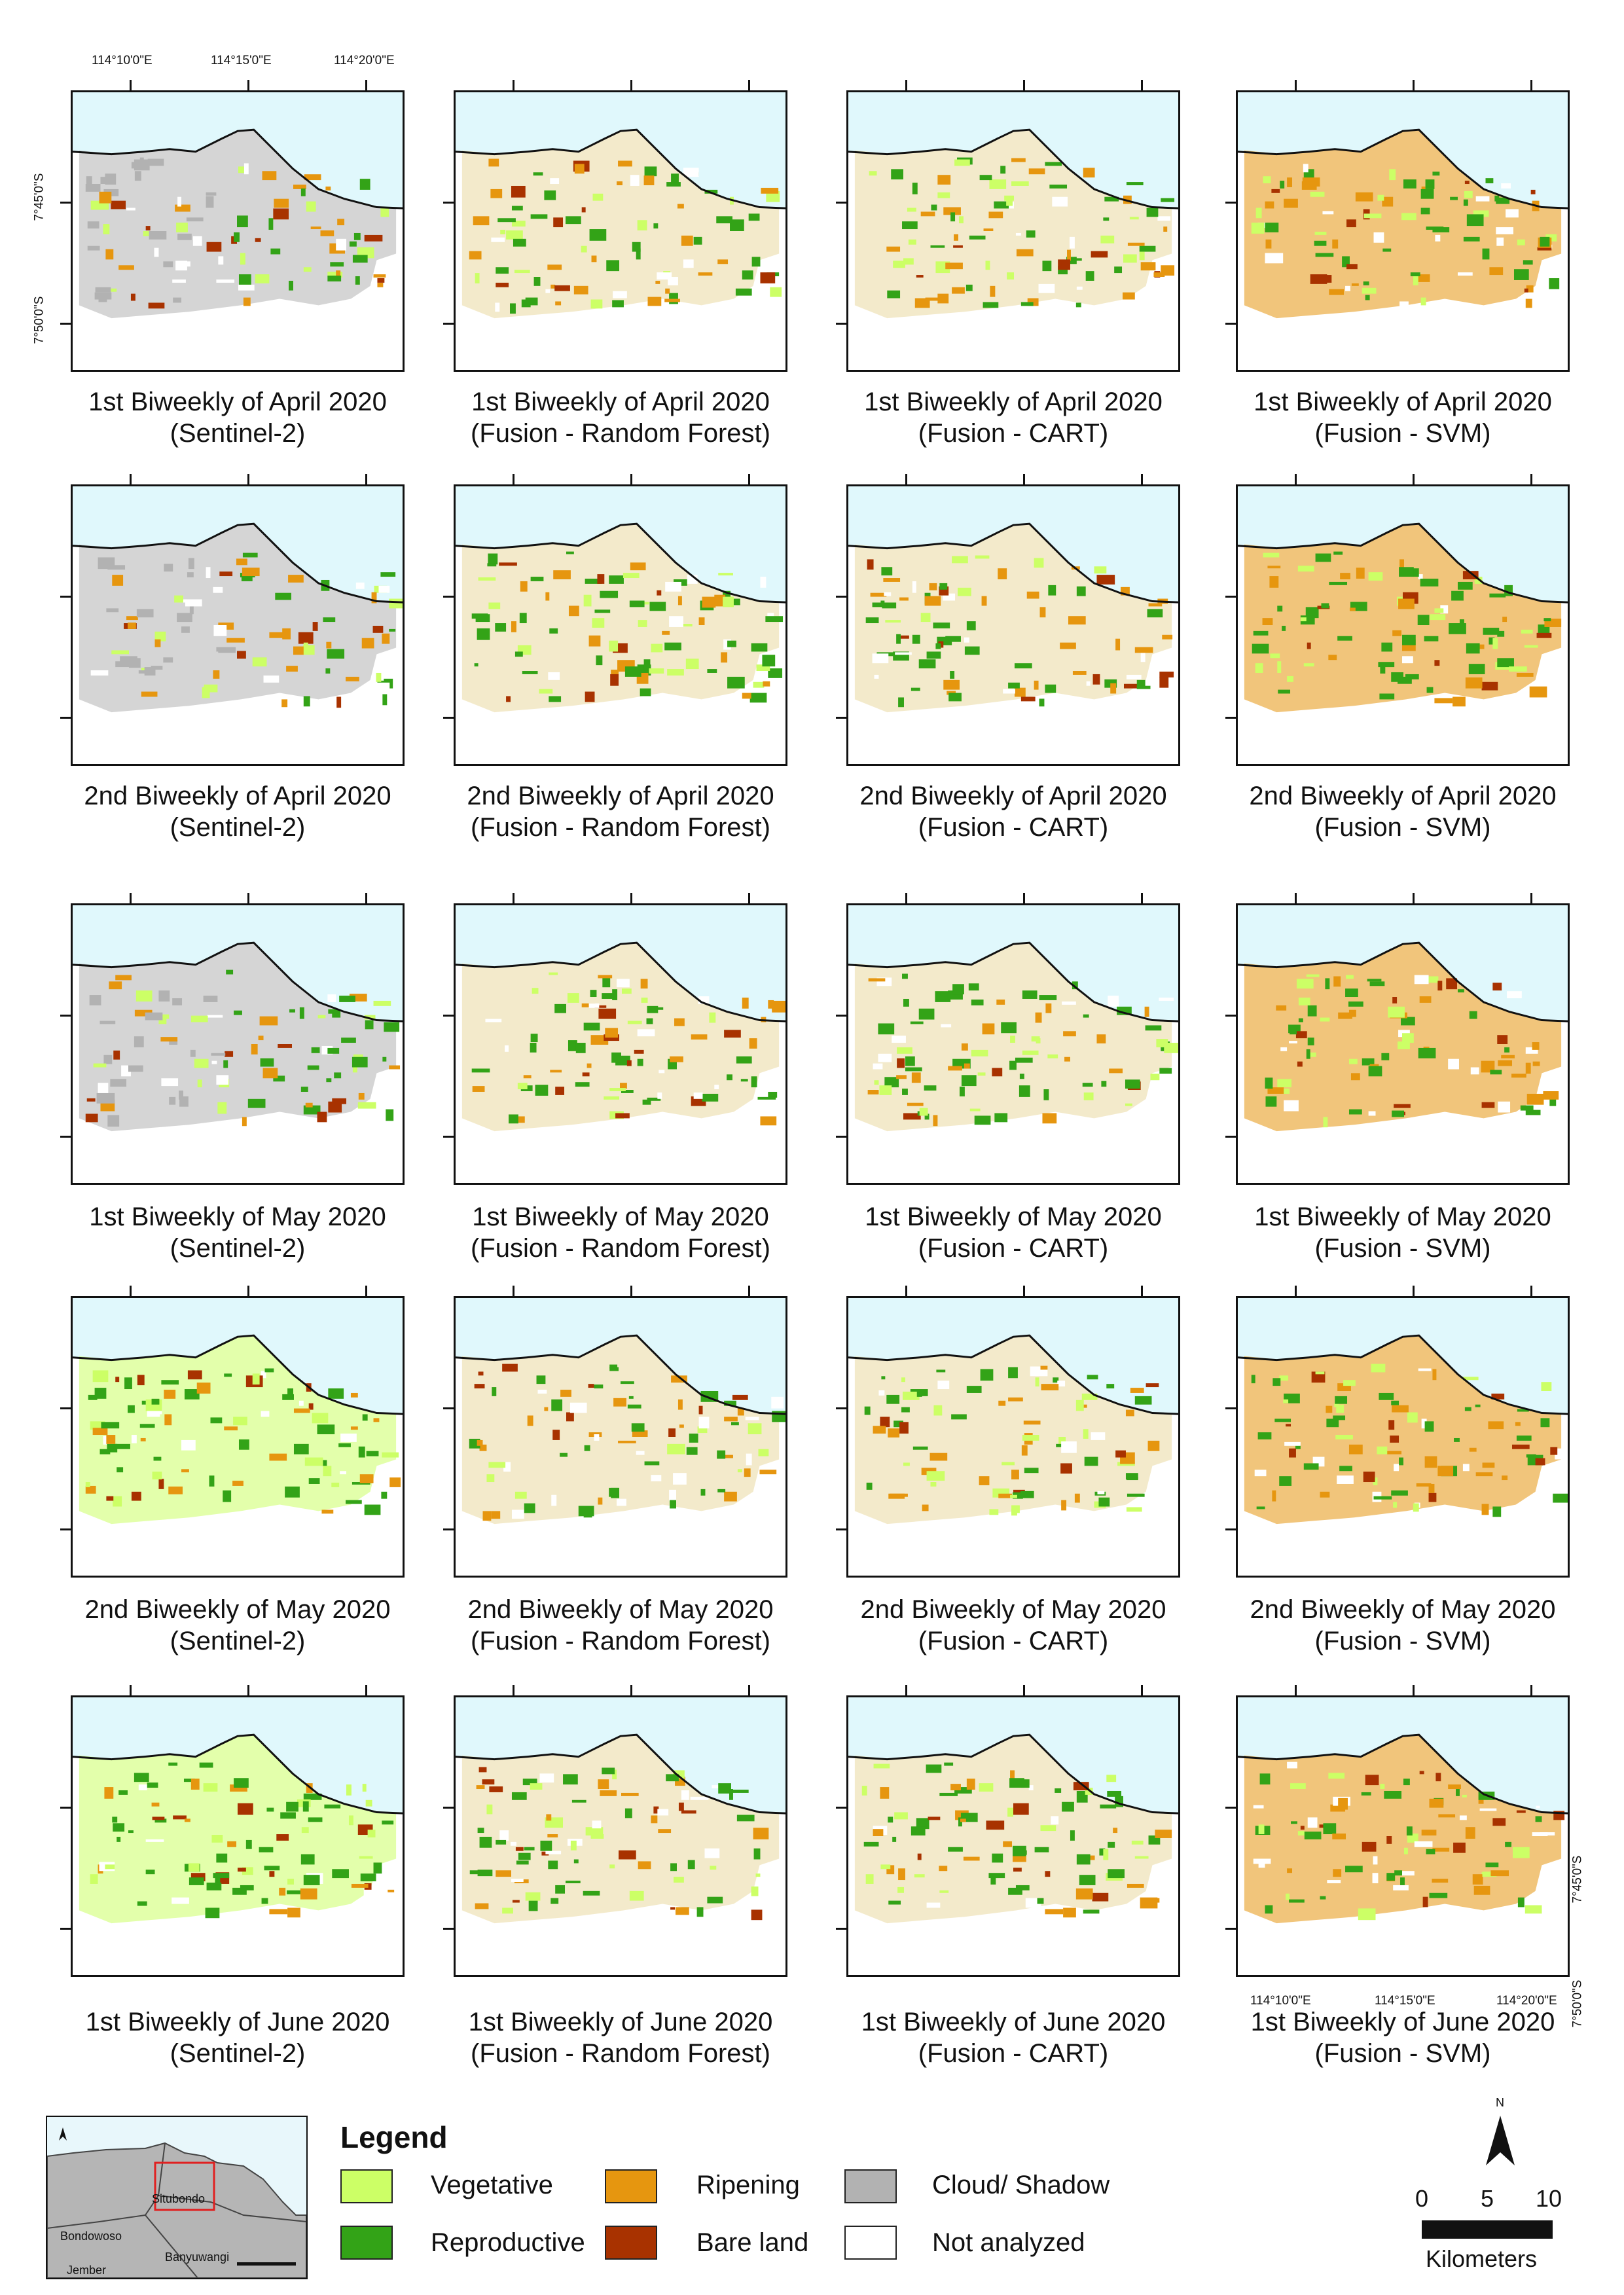 The width and height of the screenshot is (1624, 2295). What do you see at coordinates (197, 2257) in the screenshot?
I see `inset-label-banyuwangi: Banyuwangi` at bounding box center [197, 2257].